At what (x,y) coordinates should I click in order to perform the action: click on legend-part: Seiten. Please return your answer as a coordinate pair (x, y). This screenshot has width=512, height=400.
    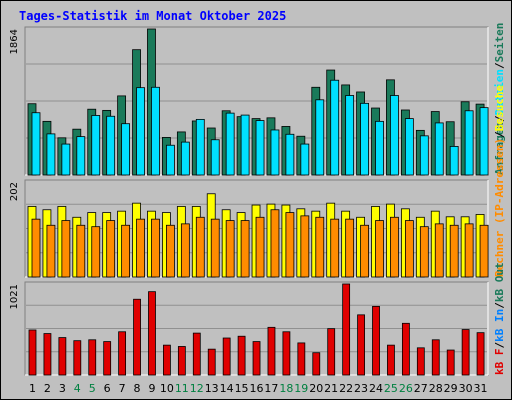
    Looking at the image, I should click on (499, 43).